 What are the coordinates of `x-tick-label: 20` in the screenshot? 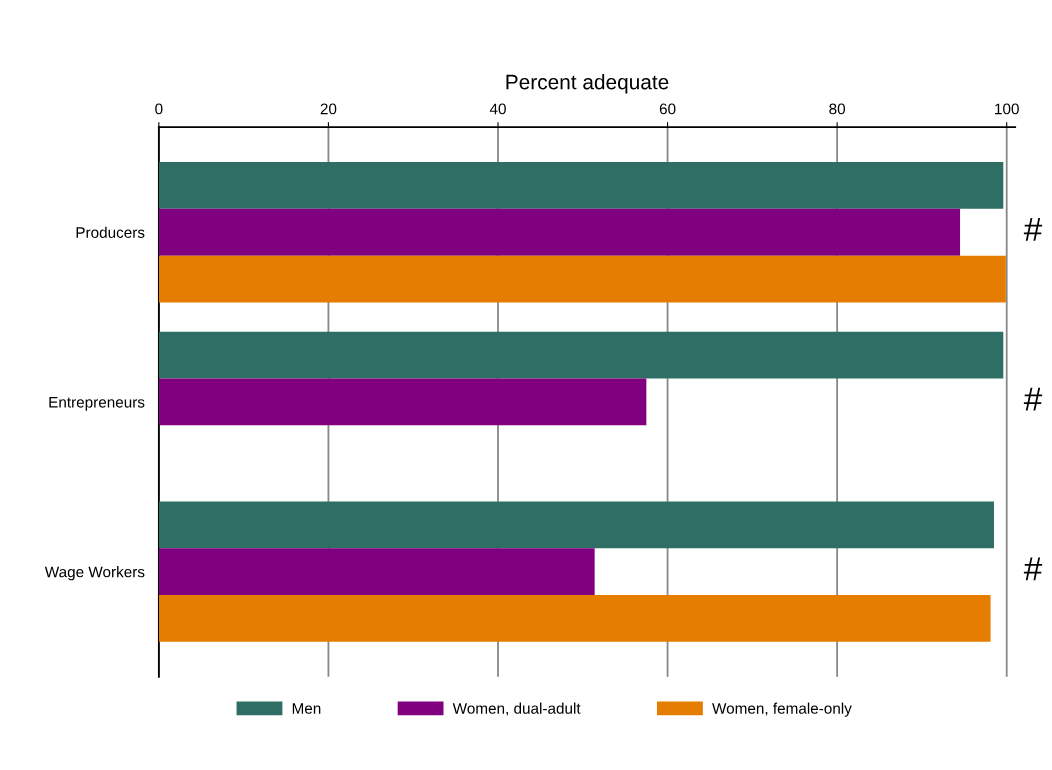 It's located at (328, 109).